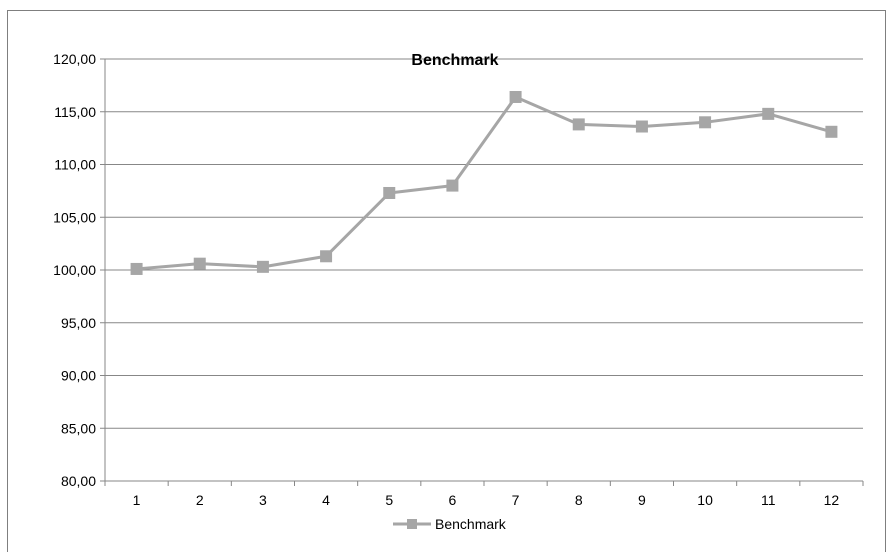 The height and width of the screenshot is (552, 887). Describe the element at coordinates (75, 165) in the screenshot. I see `y-tick-label: 110,00` at that location.